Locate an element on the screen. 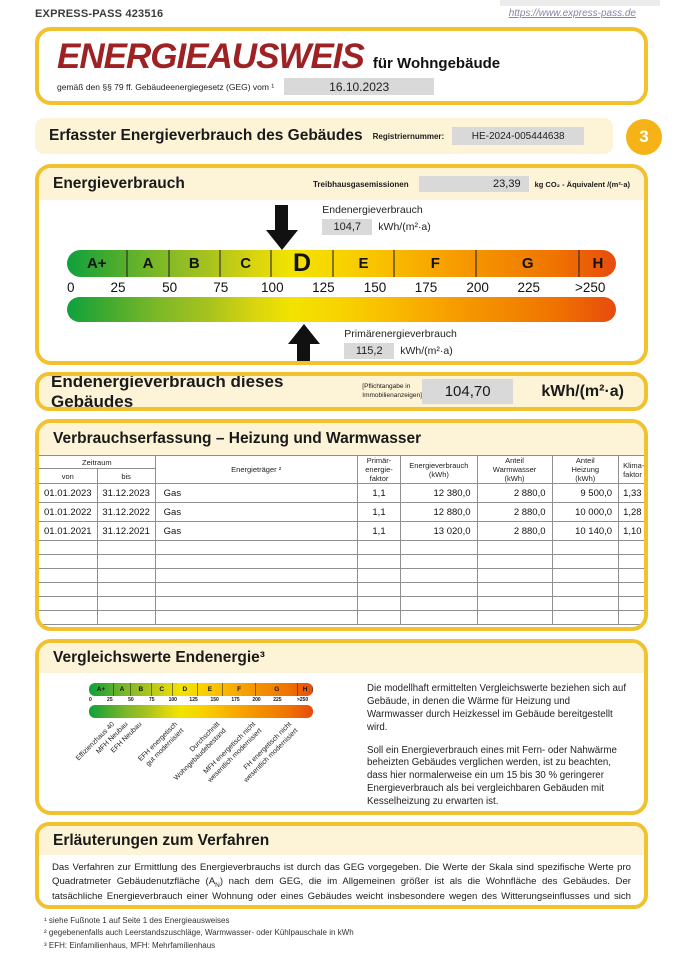 Image resolution: width=684 pixels, height=960 pixels. class-segment-f: F is located at coordinates (436, 263).